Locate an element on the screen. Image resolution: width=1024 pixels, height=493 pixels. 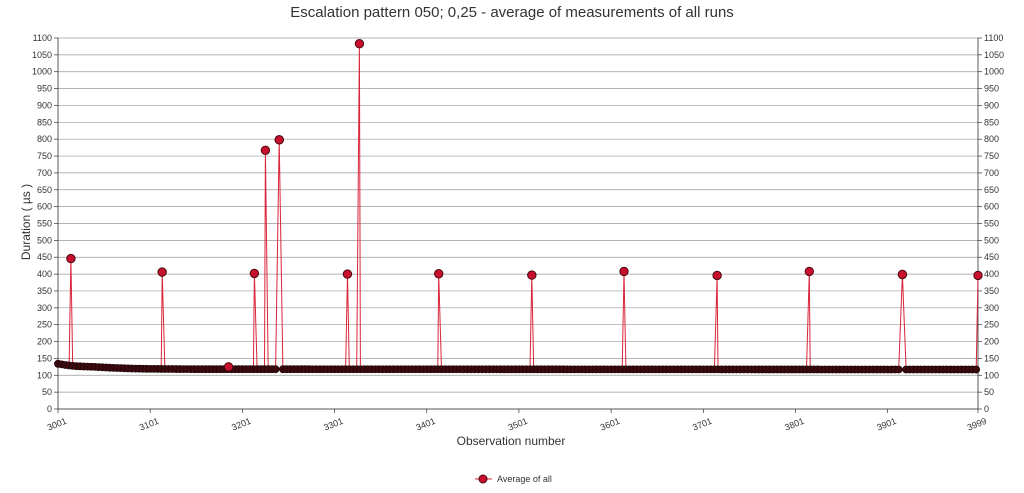
x-tick-label: 3301 is located at coordinates (333, 424).